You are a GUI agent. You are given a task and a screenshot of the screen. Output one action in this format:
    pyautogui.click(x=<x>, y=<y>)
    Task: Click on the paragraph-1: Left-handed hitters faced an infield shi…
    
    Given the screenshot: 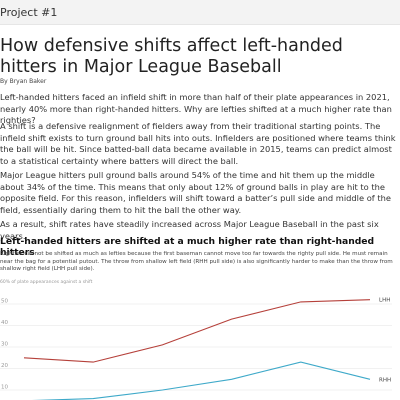 What is the action you would take?
    pyautogui.click(x=196, y=109)
    